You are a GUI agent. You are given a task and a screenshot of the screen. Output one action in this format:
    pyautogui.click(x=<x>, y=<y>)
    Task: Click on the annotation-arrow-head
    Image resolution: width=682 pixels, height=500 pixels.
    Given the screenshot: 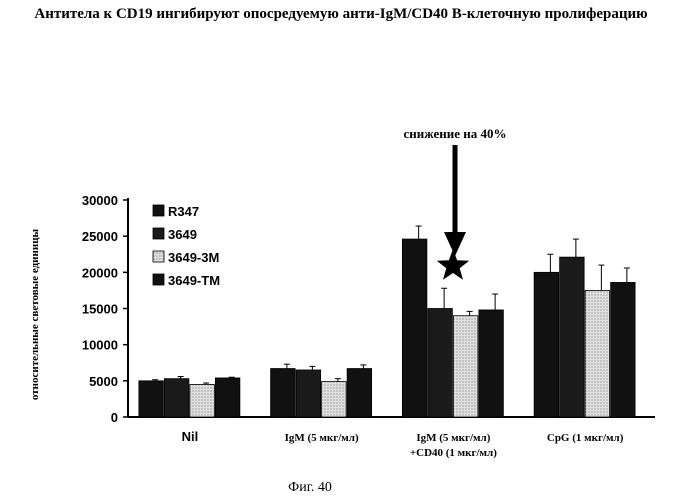 What is the action you would take?
    pyautogui.click(x=455, y=244)
    